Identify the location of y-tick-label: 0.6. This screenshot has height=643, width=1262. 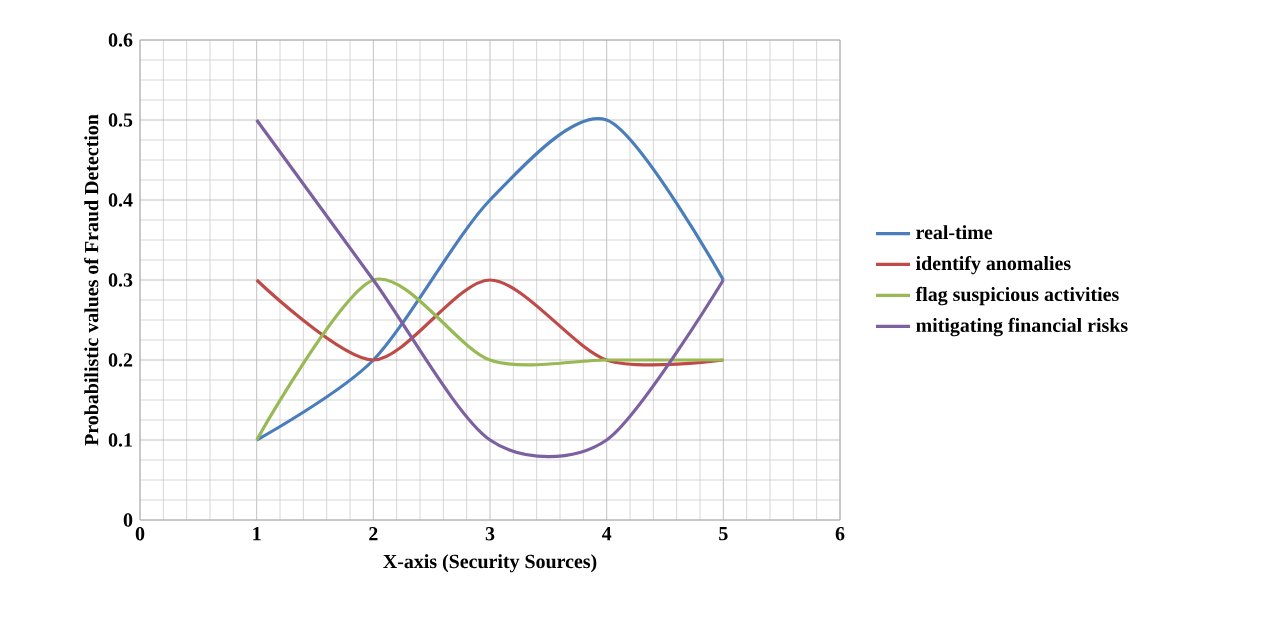
(120, 40).